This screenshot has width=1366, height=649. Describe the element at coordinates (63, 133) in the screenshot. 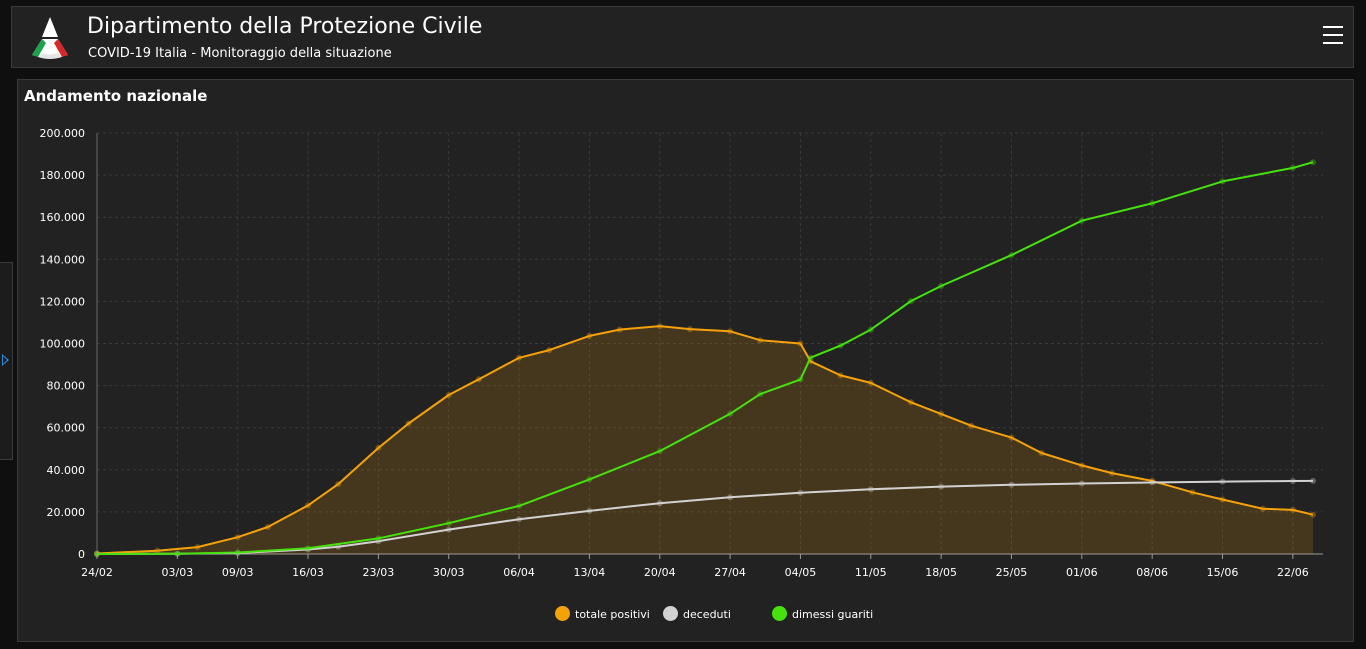

I see `y-tick-label: 200.000` at that location.